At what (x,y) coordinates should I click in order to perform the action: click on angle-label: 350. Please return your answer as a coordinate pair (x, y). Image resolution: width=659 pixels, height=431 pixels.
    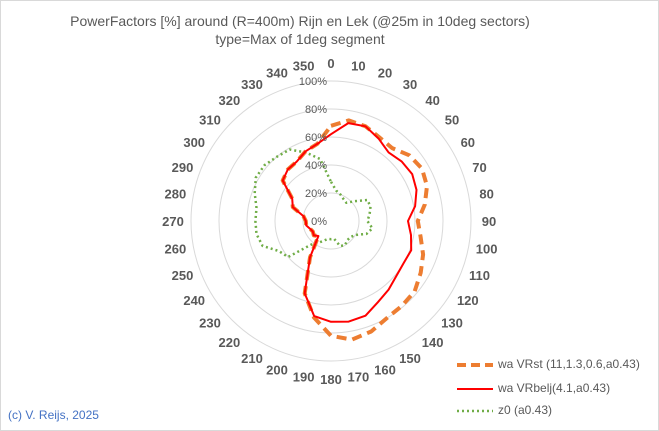
    Looking at the image, I should click on (304, 65).